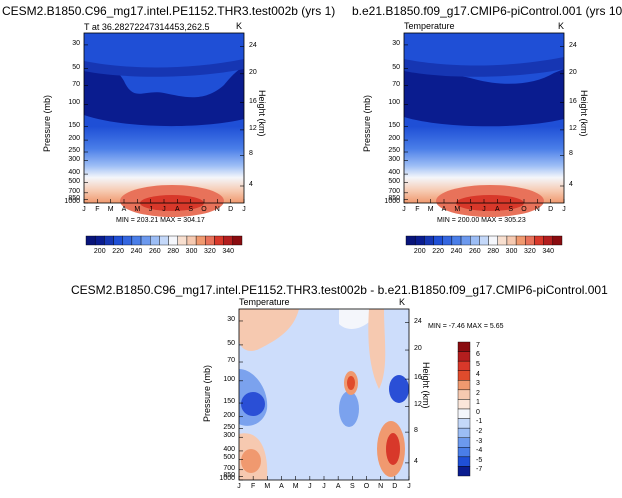  Describe the element at coordinates (479, 470) in the screenshot. I see `colorbar-label: -7` at that location.